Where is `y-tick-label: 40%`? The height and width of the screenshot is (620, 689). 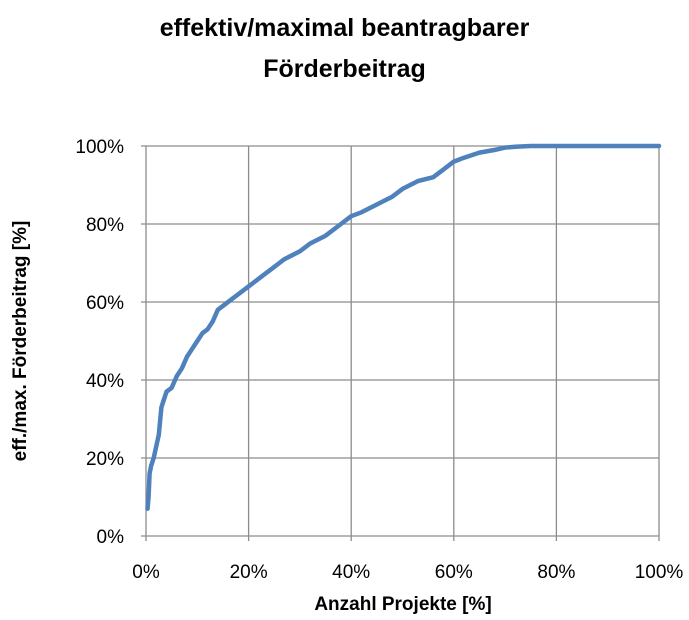
y-tick-label: 40% is located at coordinates (105, 381).